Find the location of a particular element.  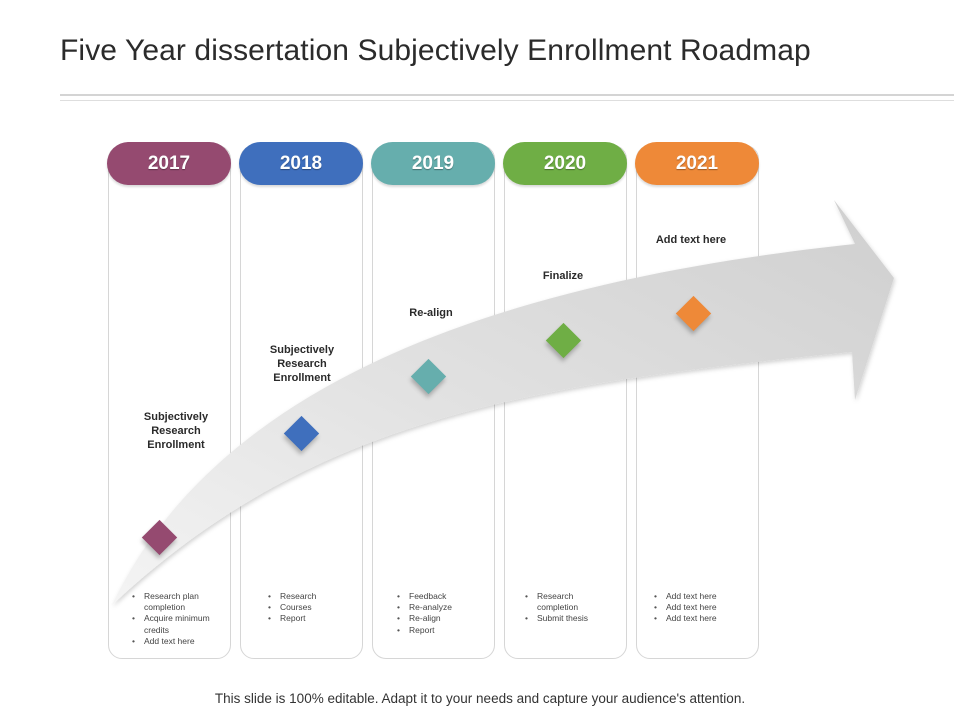

title-divider-thin is located at coordinates (507, 100).